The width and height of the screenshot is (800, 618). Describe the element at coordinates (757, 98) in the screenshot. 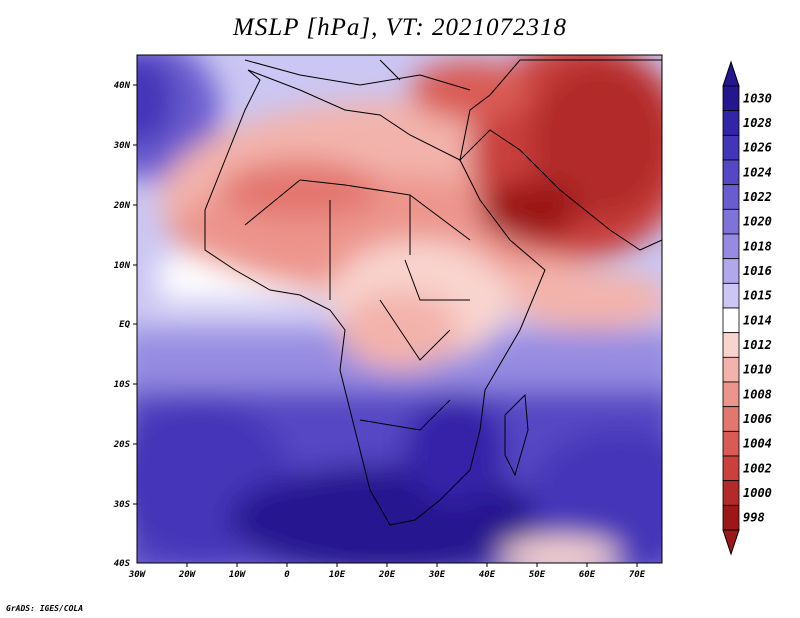

I see `colorbar-label: 1030` at that location.